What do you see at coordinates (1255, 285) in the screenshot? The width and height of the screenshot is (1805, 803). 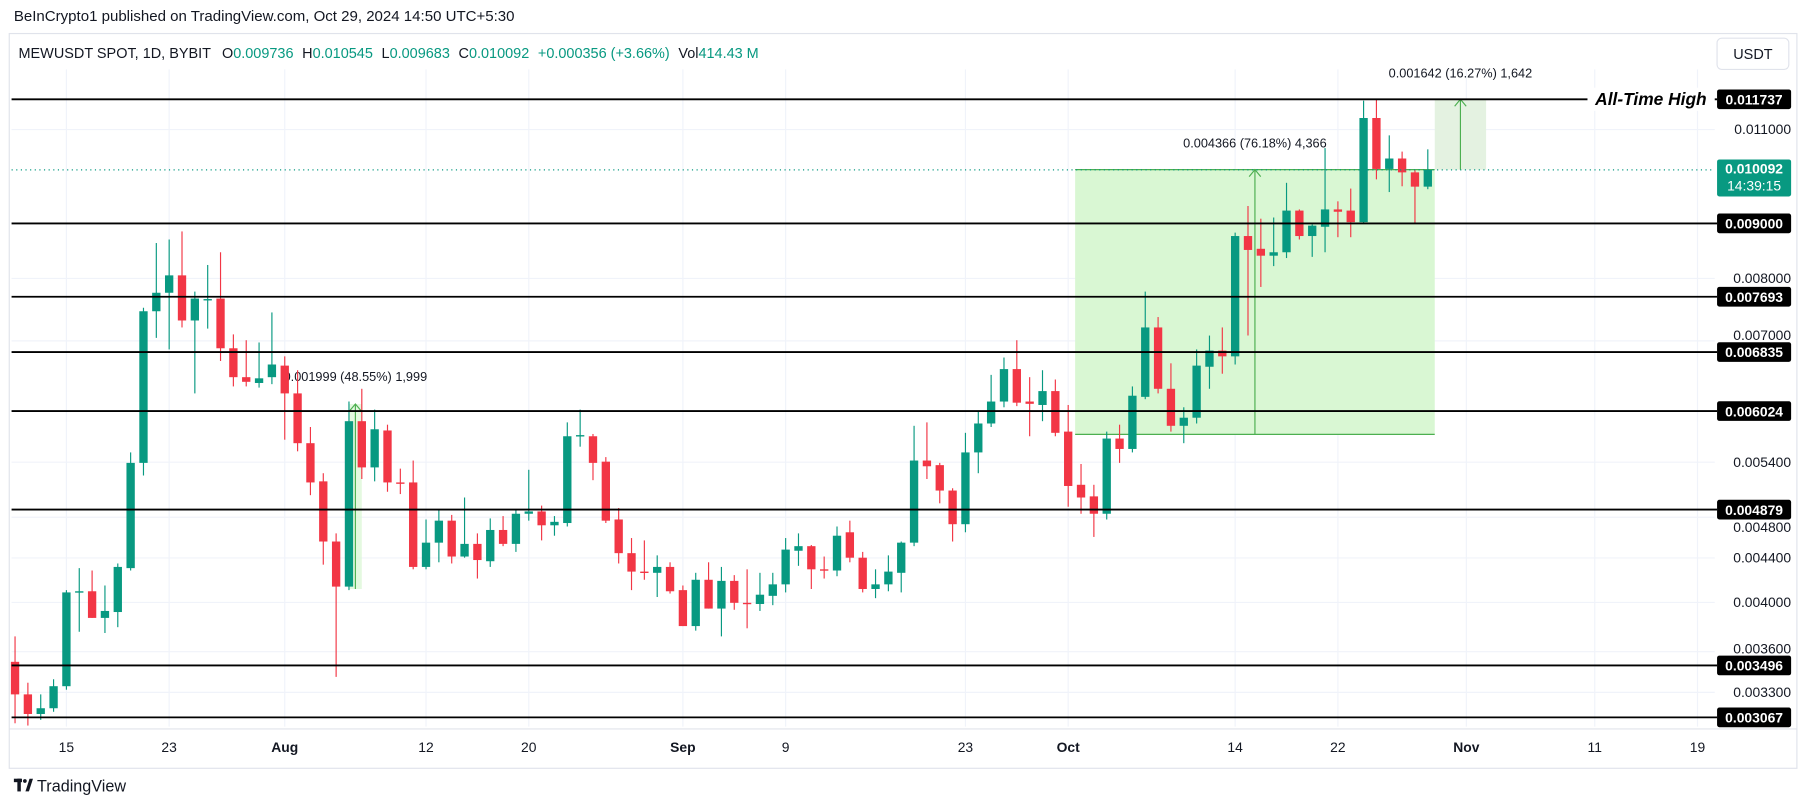 I see `price-range-measure: 0.004366 (76.18%) 4,366` at bounding box center [1255, 285].